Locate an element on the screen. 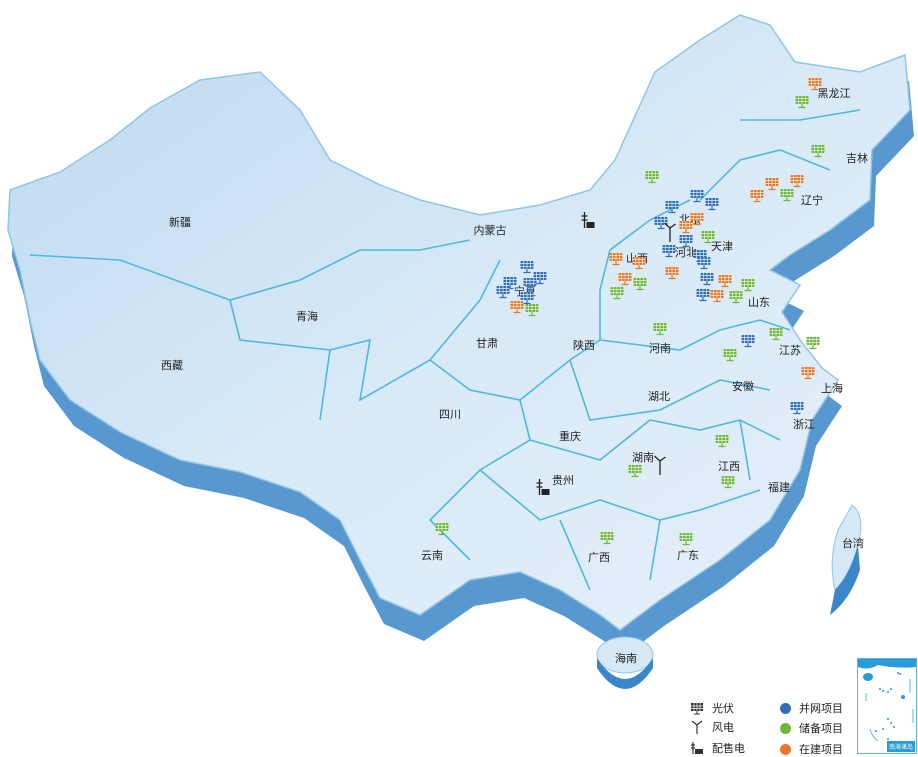 The image size is (918, 757). province-label: 新疆 is located at coordinates (180, 222).